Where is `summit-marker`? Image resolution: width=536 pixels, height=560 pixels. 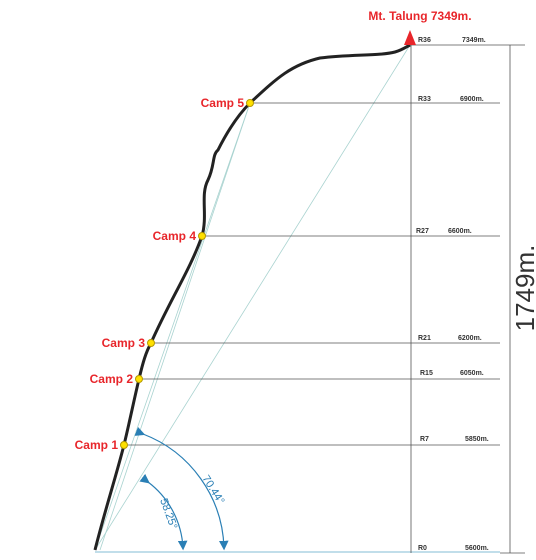
summit-marker is located at coordinates (410, 37).